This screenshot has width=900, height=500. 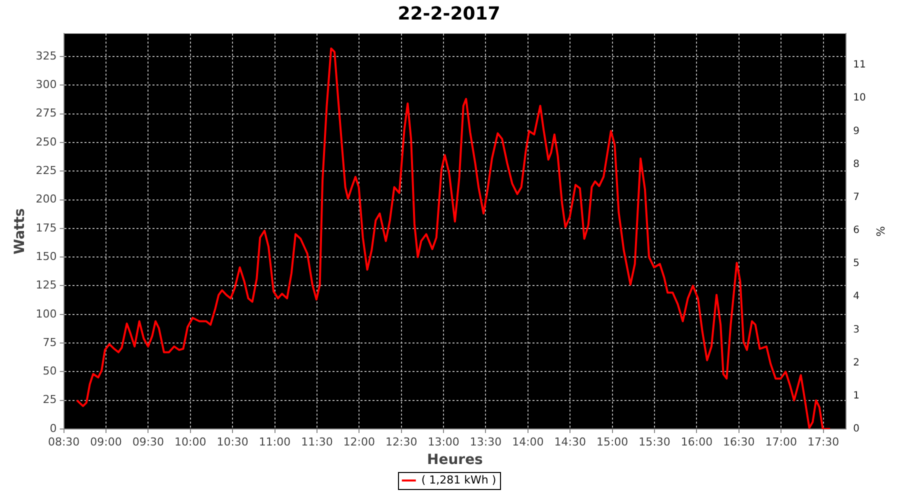 What do you see at coordinates (696, 441) in the screenshot?
I see `x-tick-label: 16:00` at bounding box center [696, 441].